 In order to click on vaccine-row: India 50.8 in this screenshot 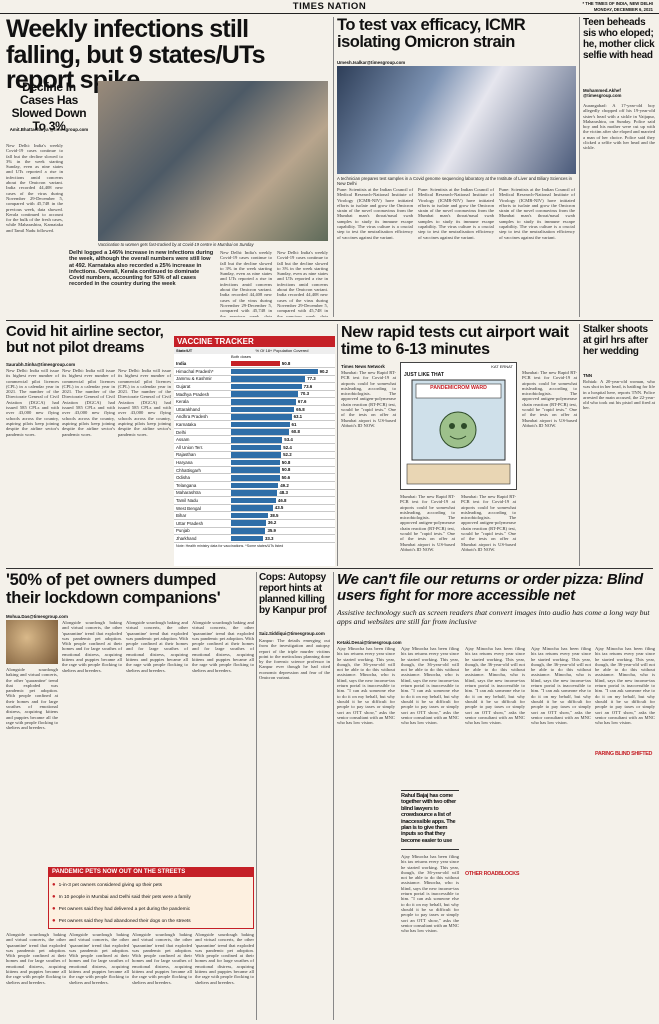, I will do `click(254, 364)`.